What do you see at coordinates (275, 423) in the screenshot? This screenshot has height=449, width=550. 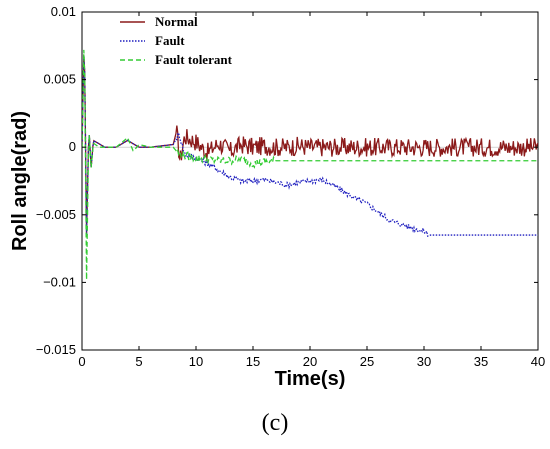 I see `panel-label: (c)` at bounding box center [275, 423].